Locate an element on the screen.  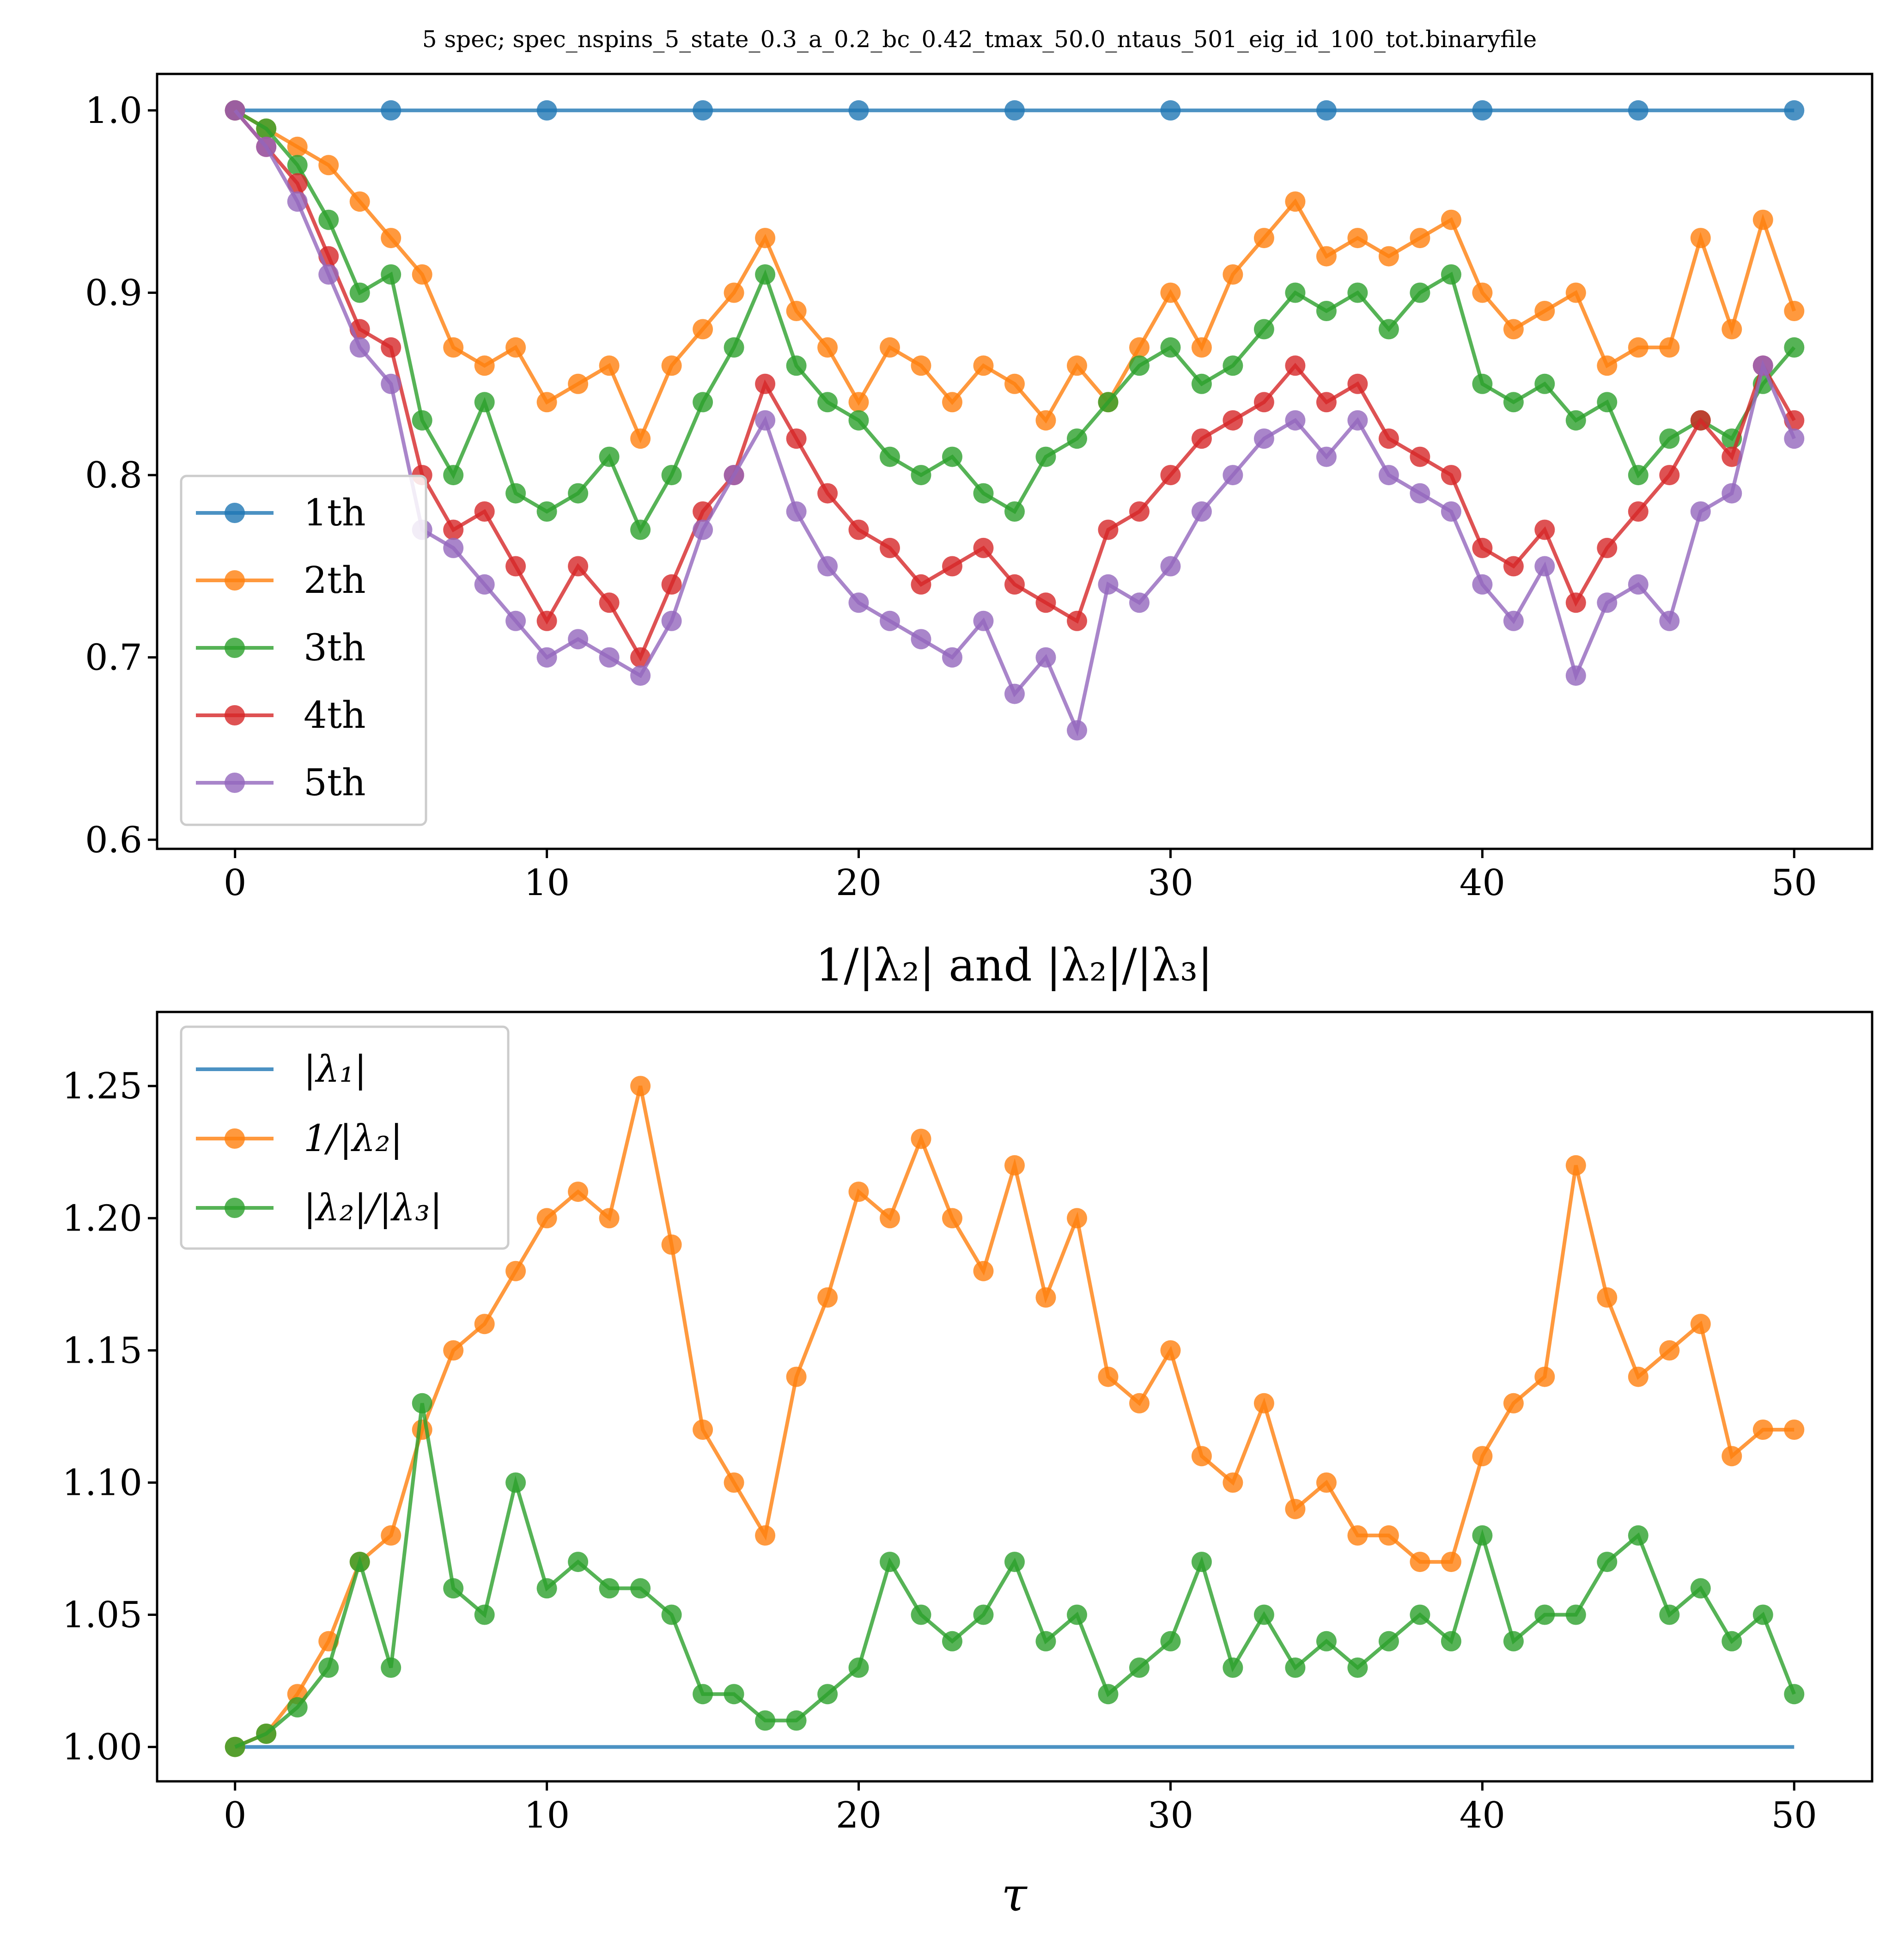
legend-label-0-4: 5th is located at coordinates (335, 783).